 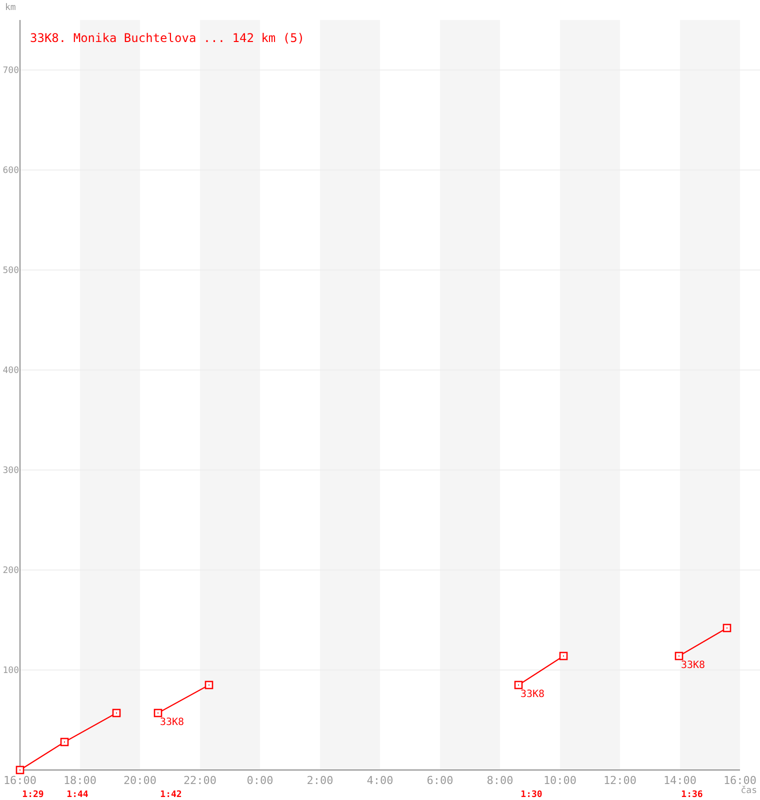 I want to click on x-tick-label: 8:00, so click(x=500, y=780).